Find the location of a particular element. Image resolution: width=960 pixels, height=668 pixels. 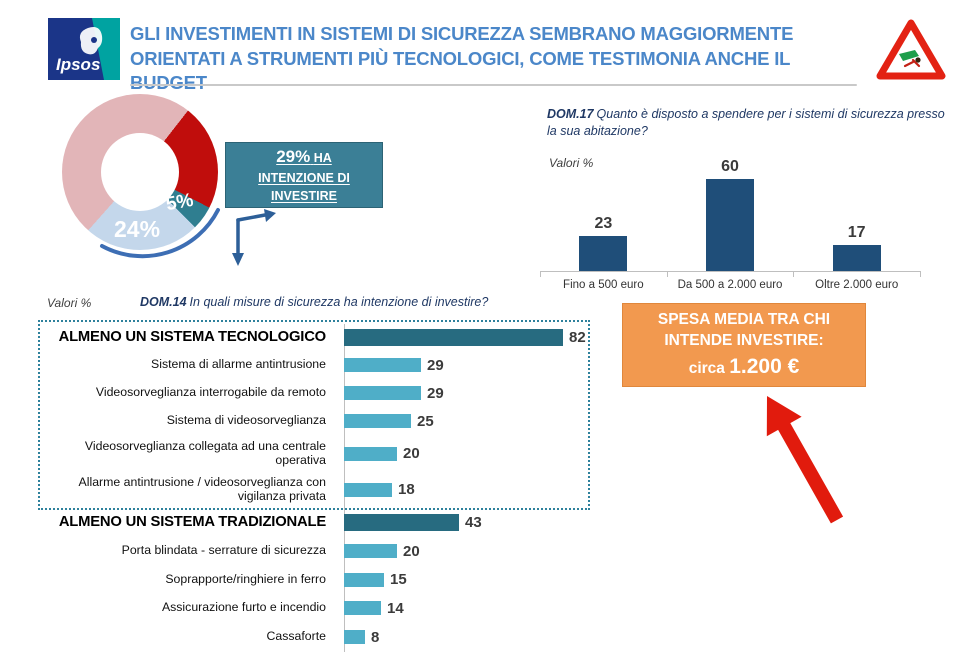

hbar-track: 25 is located at coordinates (389, 421).